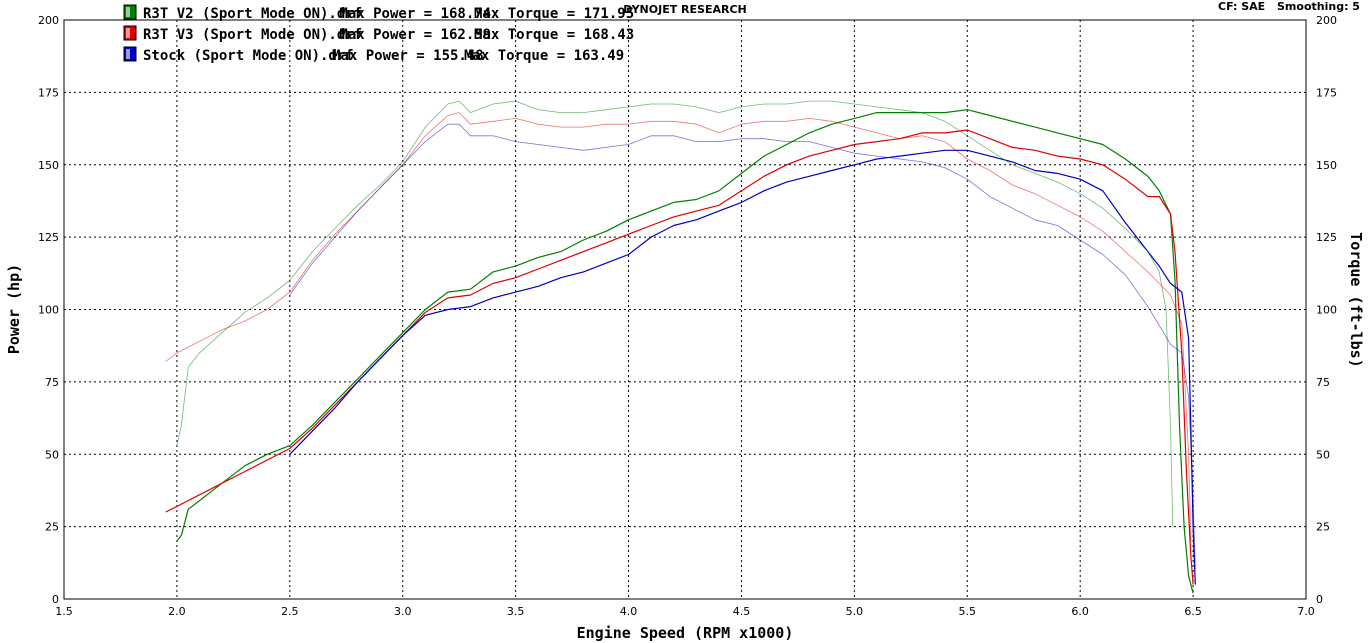 This screenshot has width=1370, height=643. I want to click on y2-tick-label: 50, so click(1323, 454).